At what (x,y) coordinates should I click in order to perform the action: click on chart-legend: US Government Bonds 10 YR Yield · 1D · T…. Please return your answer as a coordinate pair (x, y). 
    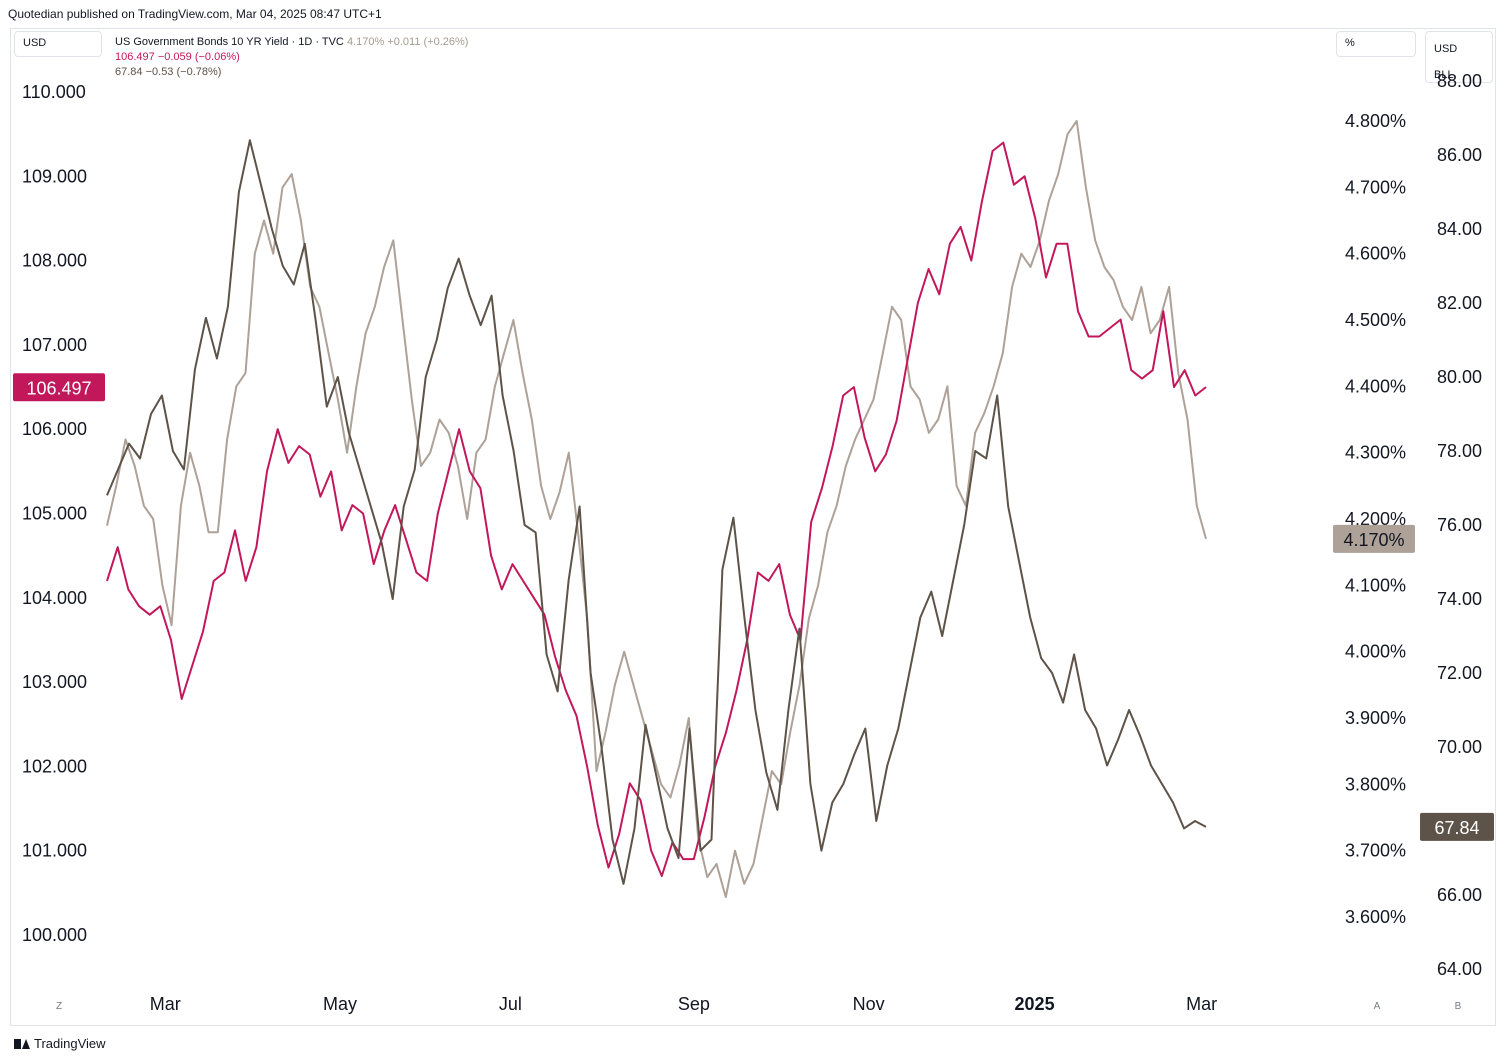
    Looking at the image, I should click on (291, 57).